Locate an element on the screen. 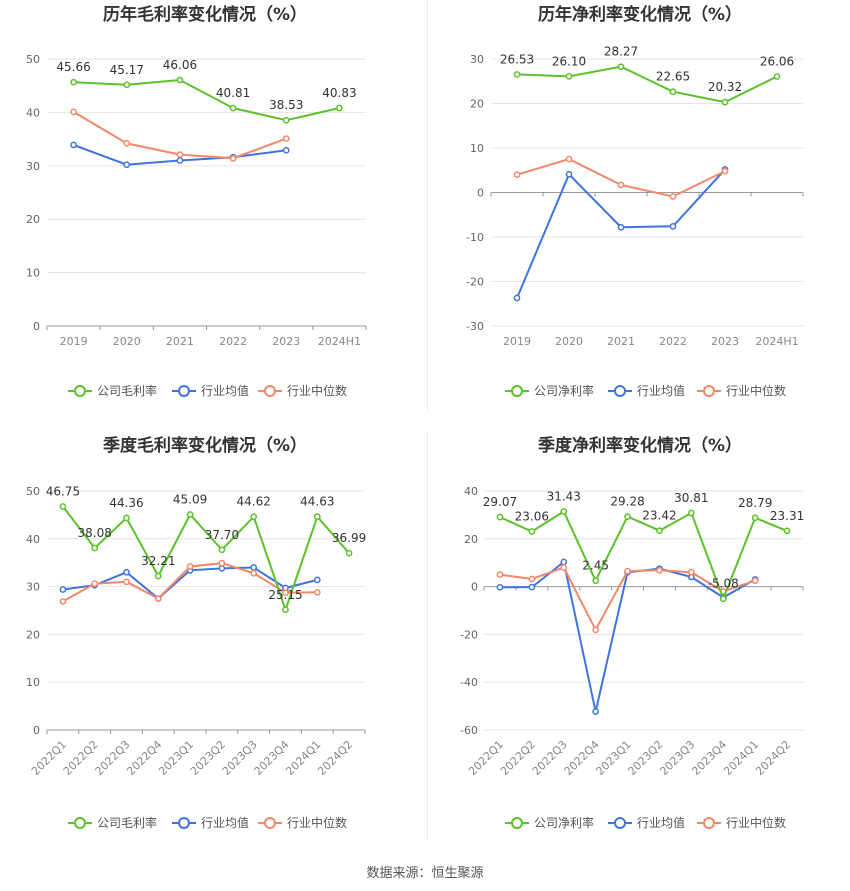  data-label: 26.10 is located at coordinates (569, 61).